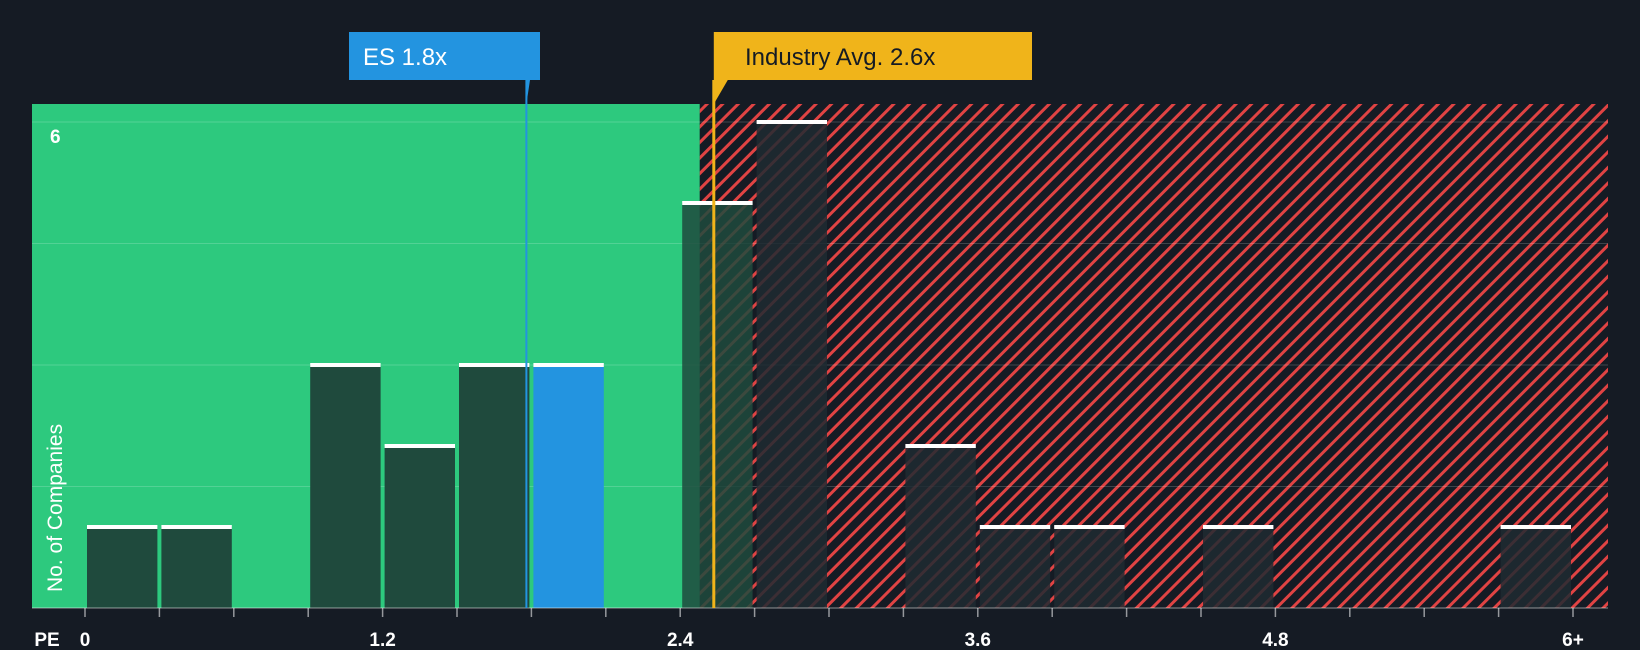 The width and height of the screenshot is (1640, 650). Describe the element at coordinates (55, 508) in the screenshot. I see `y-axis-label: No. of Companies` at that location.